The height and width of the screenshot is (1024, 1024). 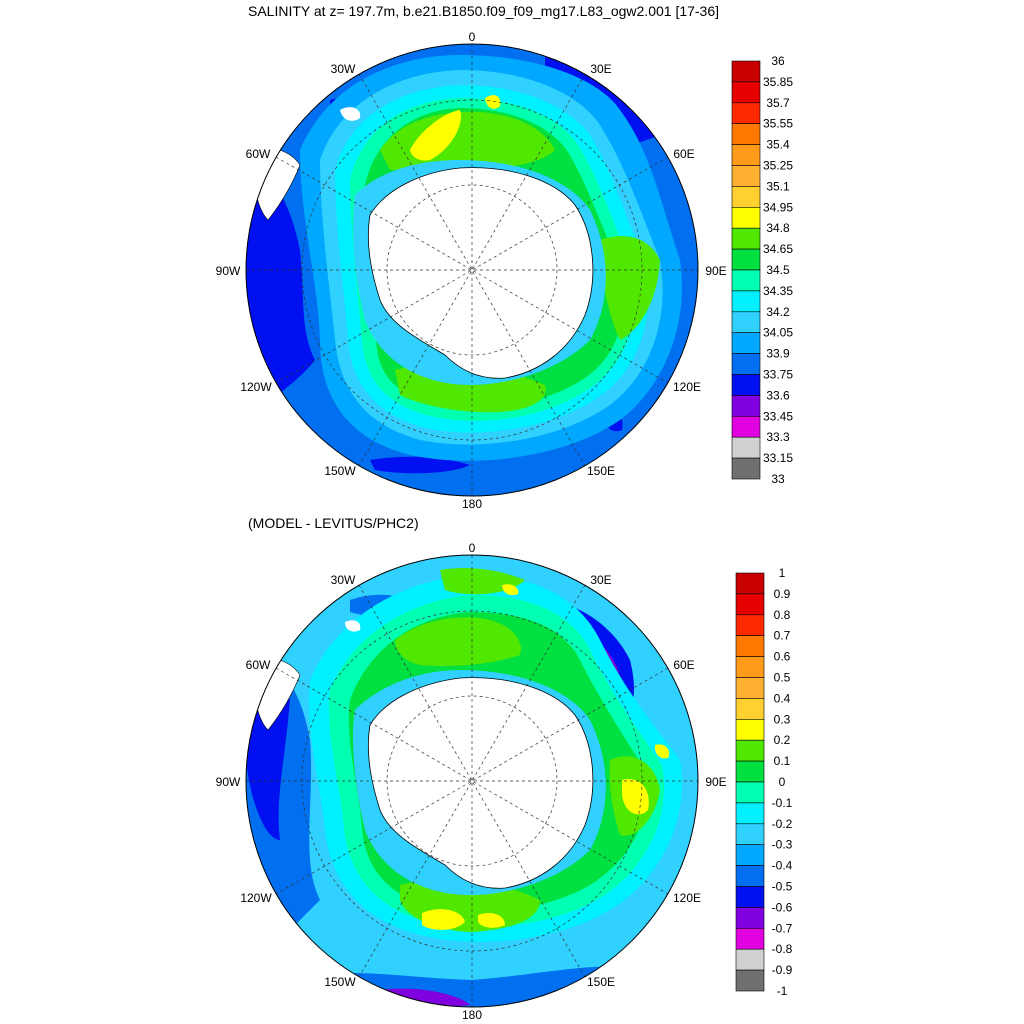 I want to click on lon-label: 150W, so click(x=340, y=982).